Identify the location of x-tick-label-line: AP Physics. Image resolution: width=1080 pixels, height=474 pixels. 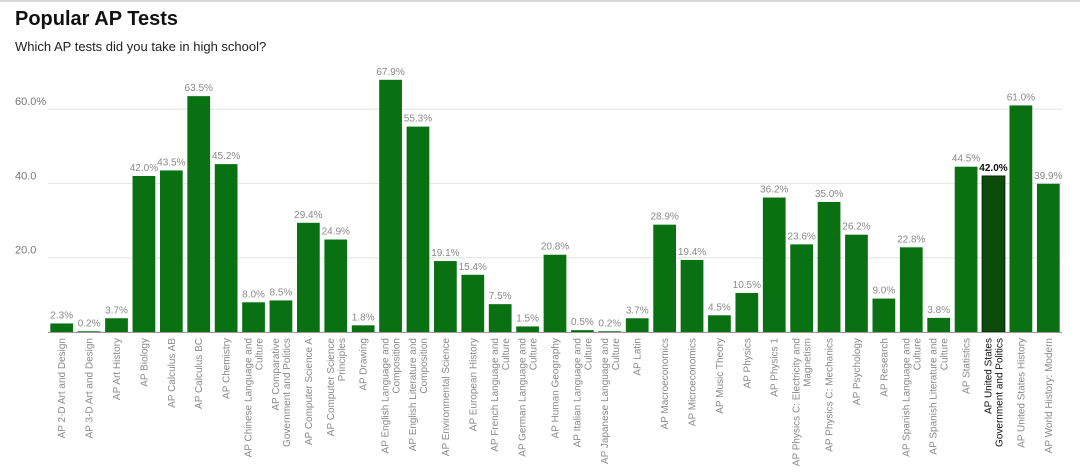
(747, 363).